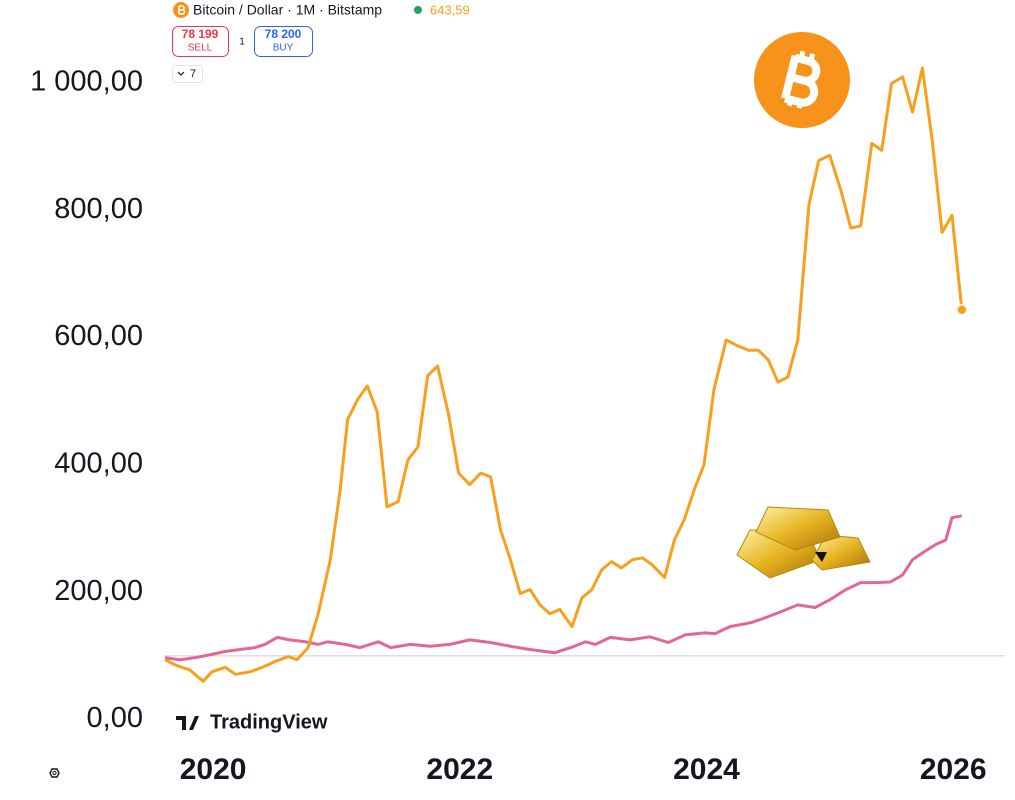  I want to click on status-dot, so click(418, 10).